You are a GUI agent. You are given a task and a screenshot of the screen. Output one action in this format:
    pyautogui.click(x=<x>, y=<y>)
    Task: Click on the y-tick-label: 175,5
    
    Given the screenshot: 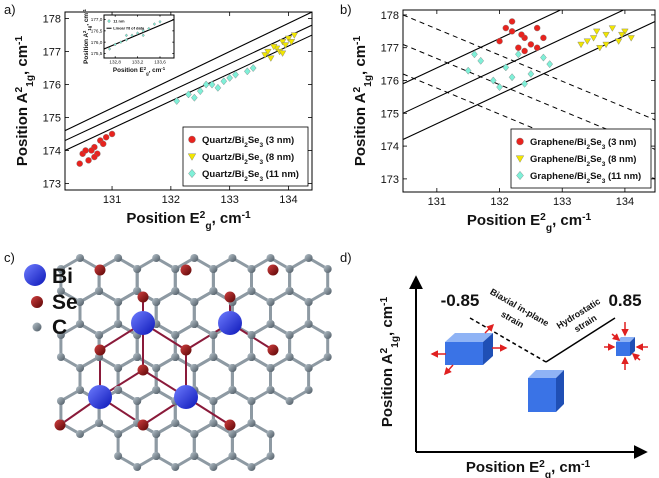 What is the action you would take?
    pyautogui.click(x=97, y=53)
    